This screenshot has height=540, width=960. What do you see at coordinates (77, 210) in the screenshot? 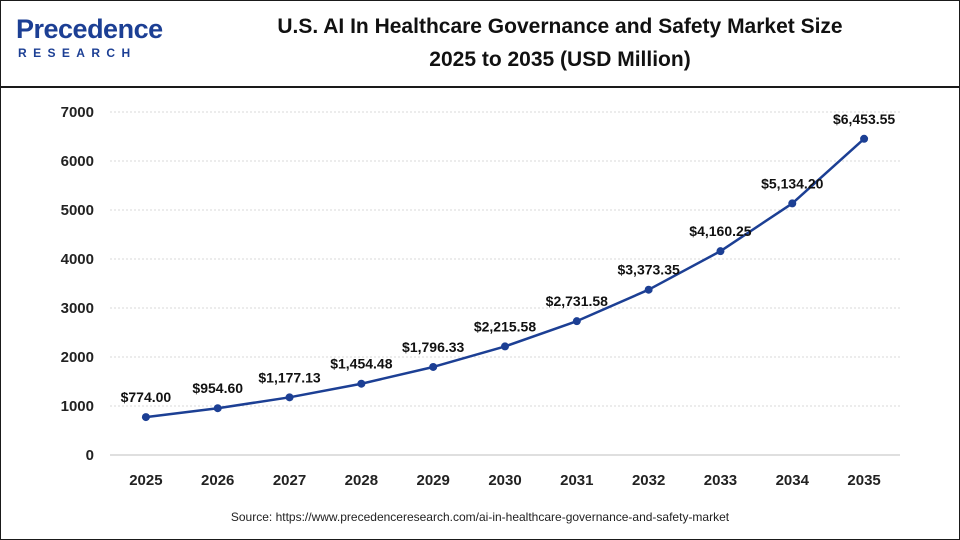
I see `y-tick-label: 5000` at bounding box center [77, 210].